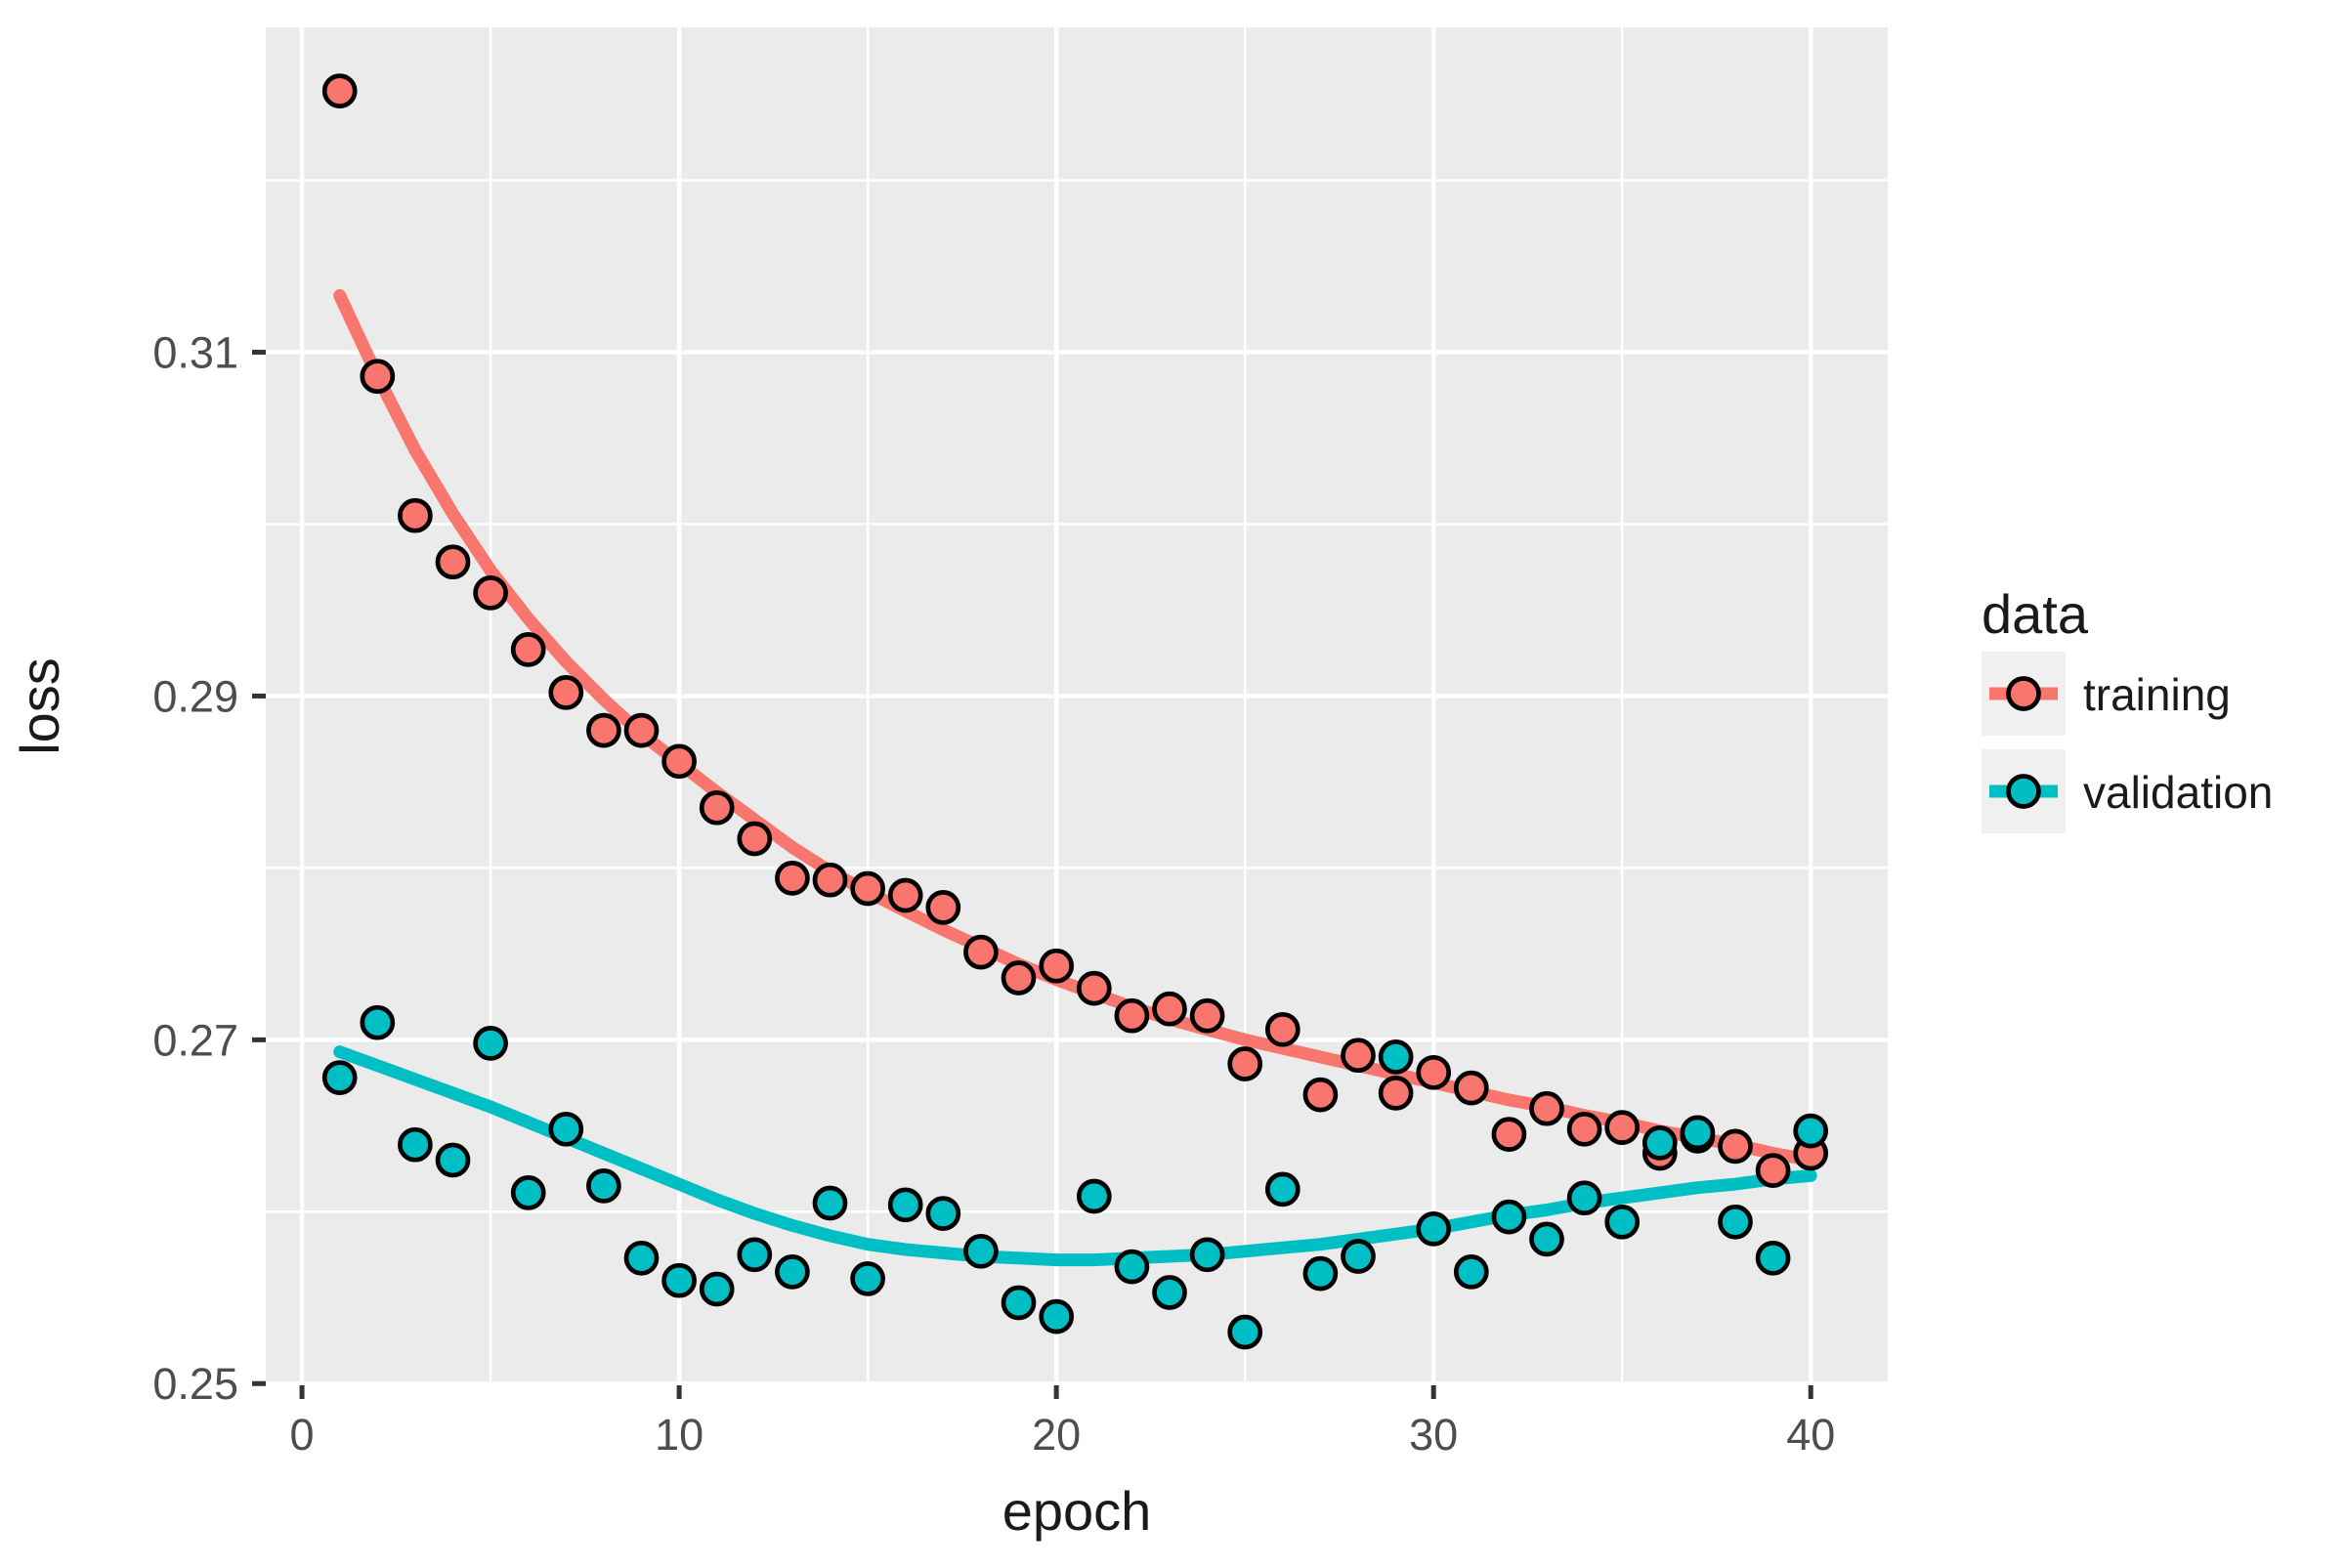  What do you see at coordinates (195, 1040) in the screenshot?
I see `y-tick-label: 0.27` at bounding box center [195, 1040].